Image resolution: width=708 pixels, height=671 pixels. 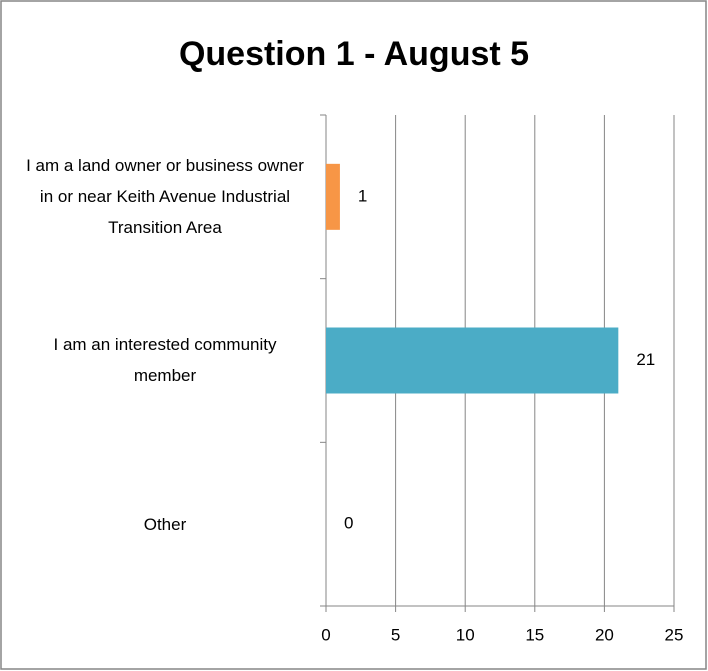 What do you see at coordinates (165, 360) in the screenshot?
I see `y-tick-label: I am an interested community member` at bounding box center [165, 360].